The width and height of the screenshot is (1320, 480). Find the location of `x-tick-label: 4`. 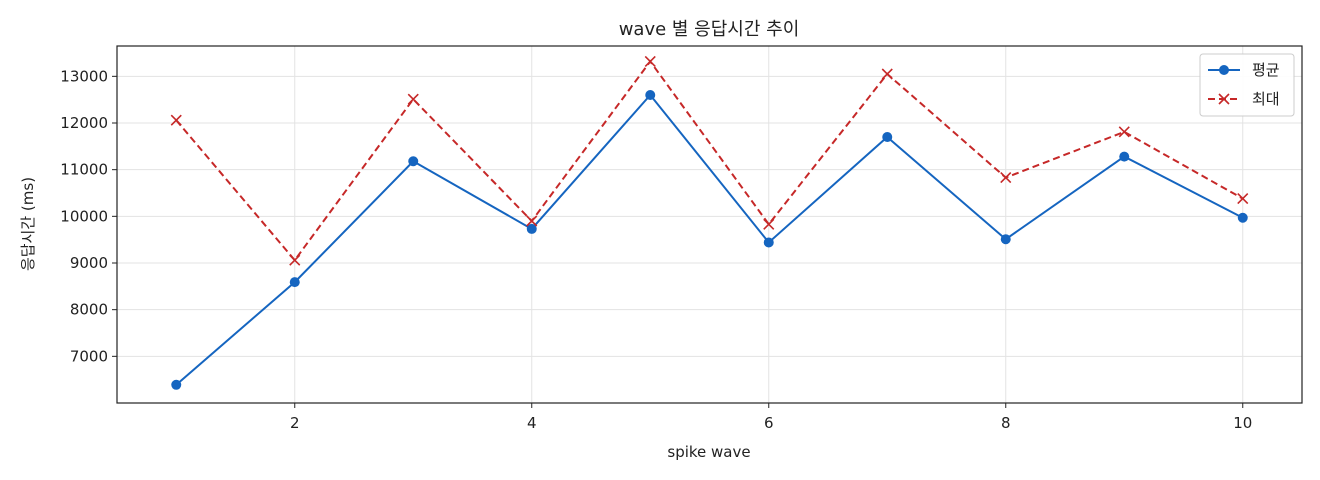

x-tick-label: 4 is located at coordinates (532, 423).